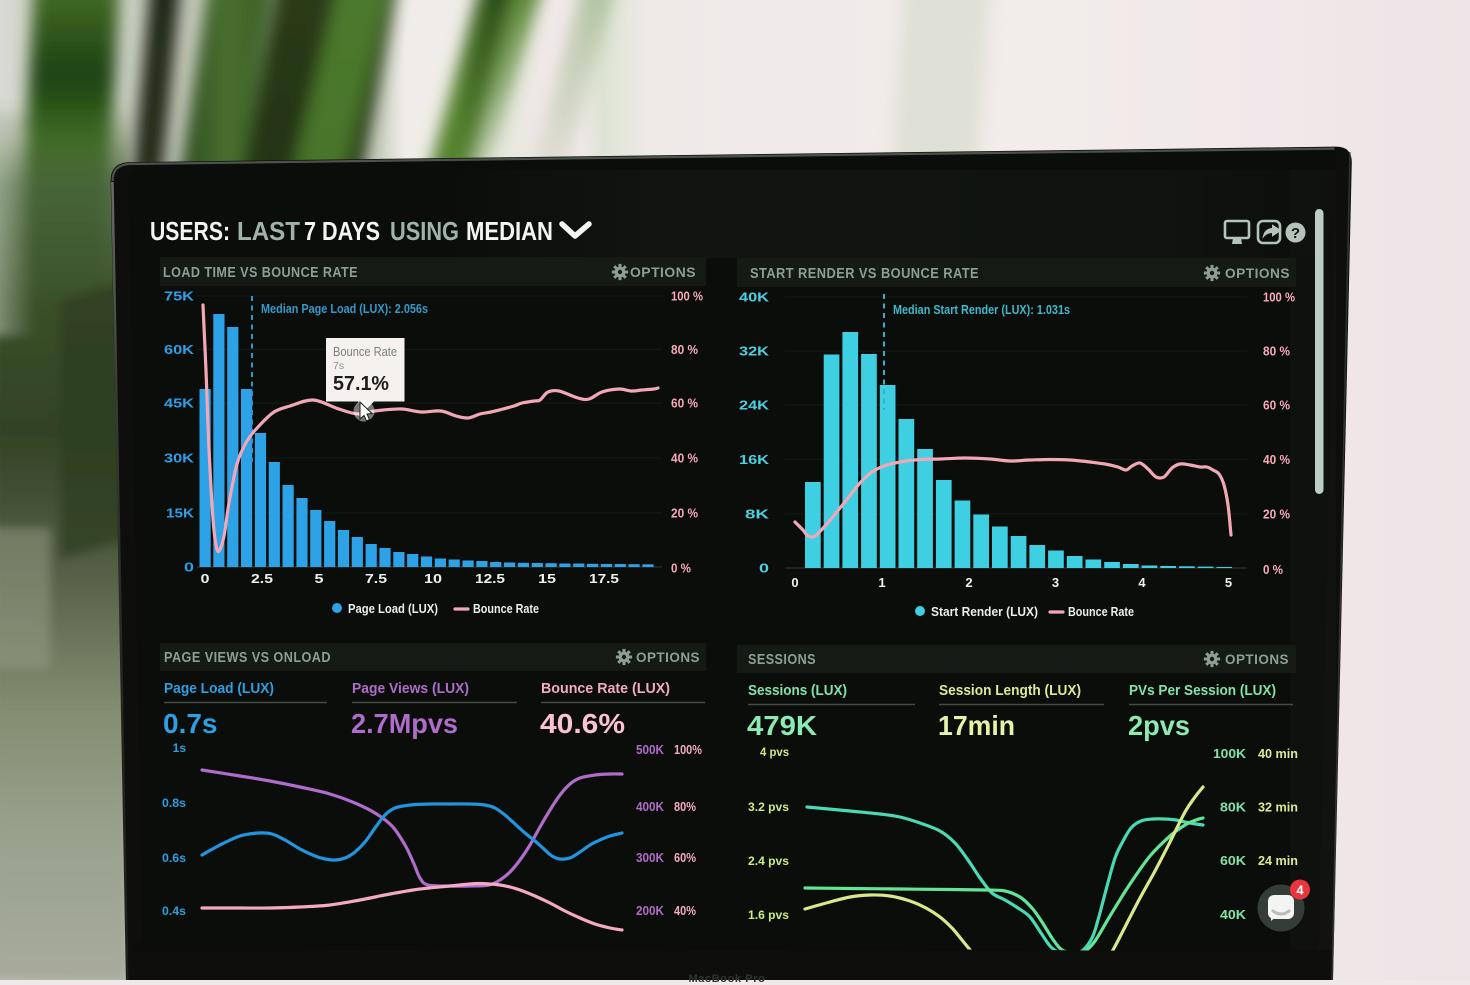 Image resolution: width=1470 pixels, height=985 pixels. What do you see at coordinates (1055, 582) in the screenshot?
I see `svg-text: 3` at bounding box center [1055, 582].